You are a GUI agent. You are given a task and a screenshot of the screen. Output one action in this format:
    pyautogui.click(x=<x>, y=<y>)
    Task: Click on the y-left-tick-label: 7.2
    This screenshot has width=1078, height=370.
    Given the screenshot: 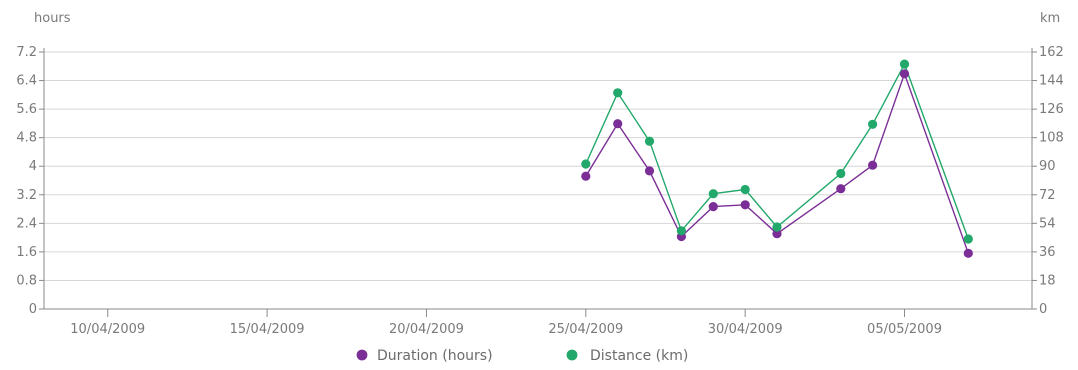 What is the action you would take?
    pyautogui.click(x=26, y=52)
    